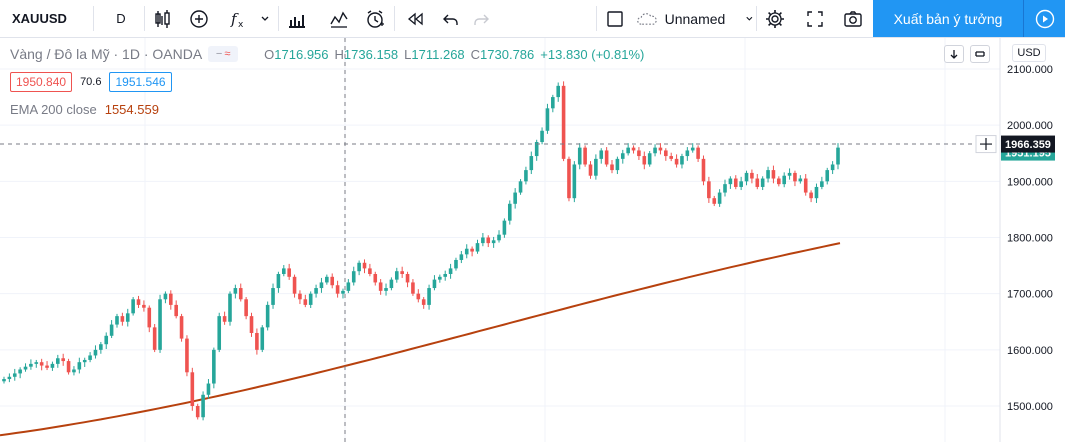 This screenshot has width=1065, height=442. I want to click on crosshair-price-text: 1966.359, so click(1028, 145).